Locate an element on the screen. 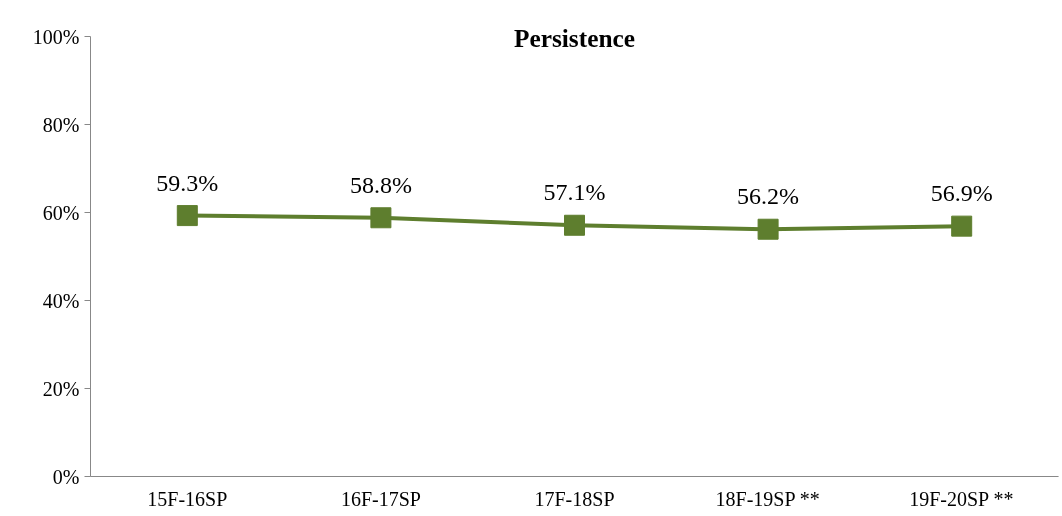  y-tick-label: 80% is located at coordinates (61, 124).